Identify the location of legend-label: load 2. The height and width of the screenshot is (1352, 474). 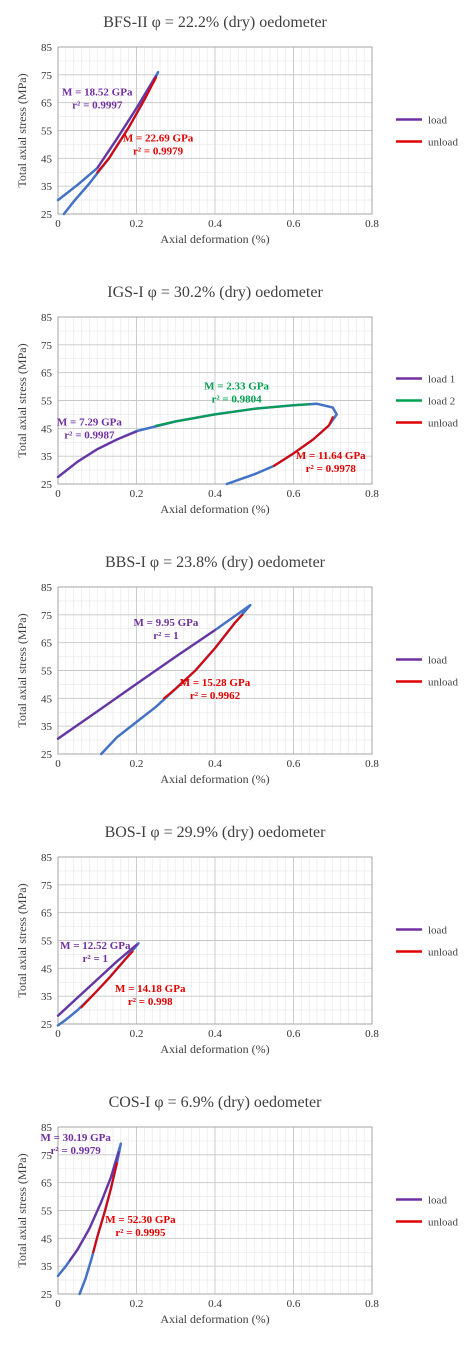
(441, 402).